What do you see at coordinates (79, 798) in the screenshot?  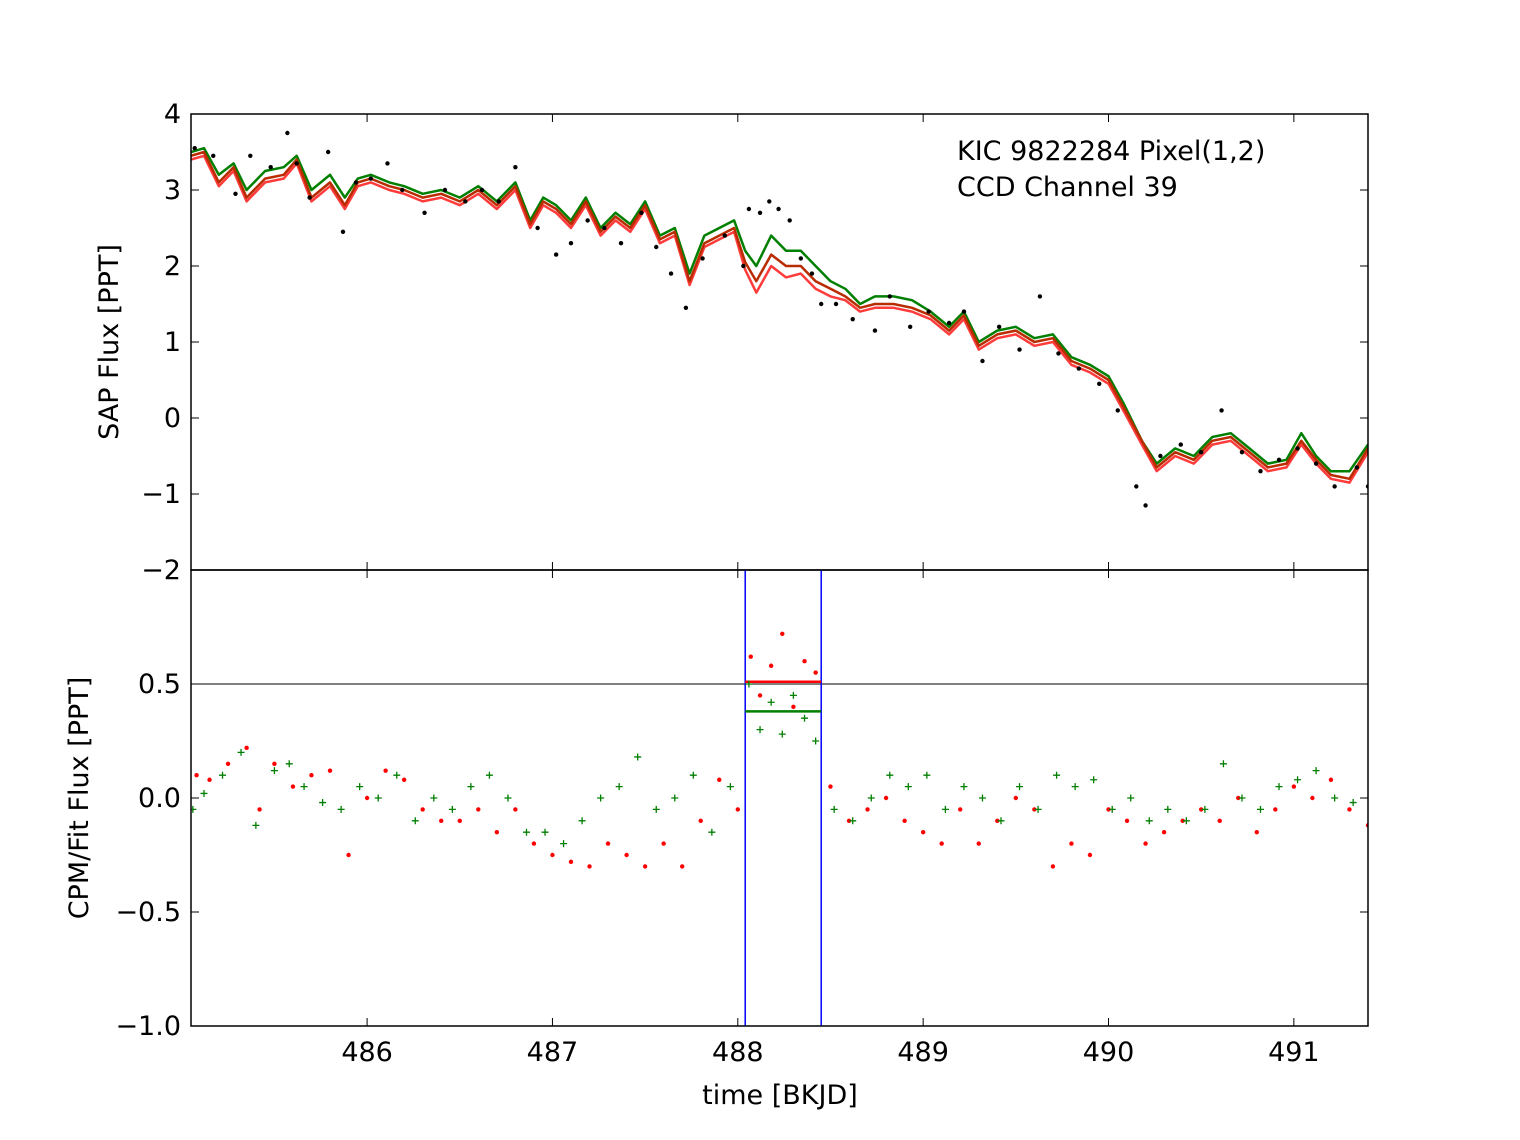 I see `bottom-y-axis-label: CPM/Fit Flux [PPT]` at bounding box center [79, 798].